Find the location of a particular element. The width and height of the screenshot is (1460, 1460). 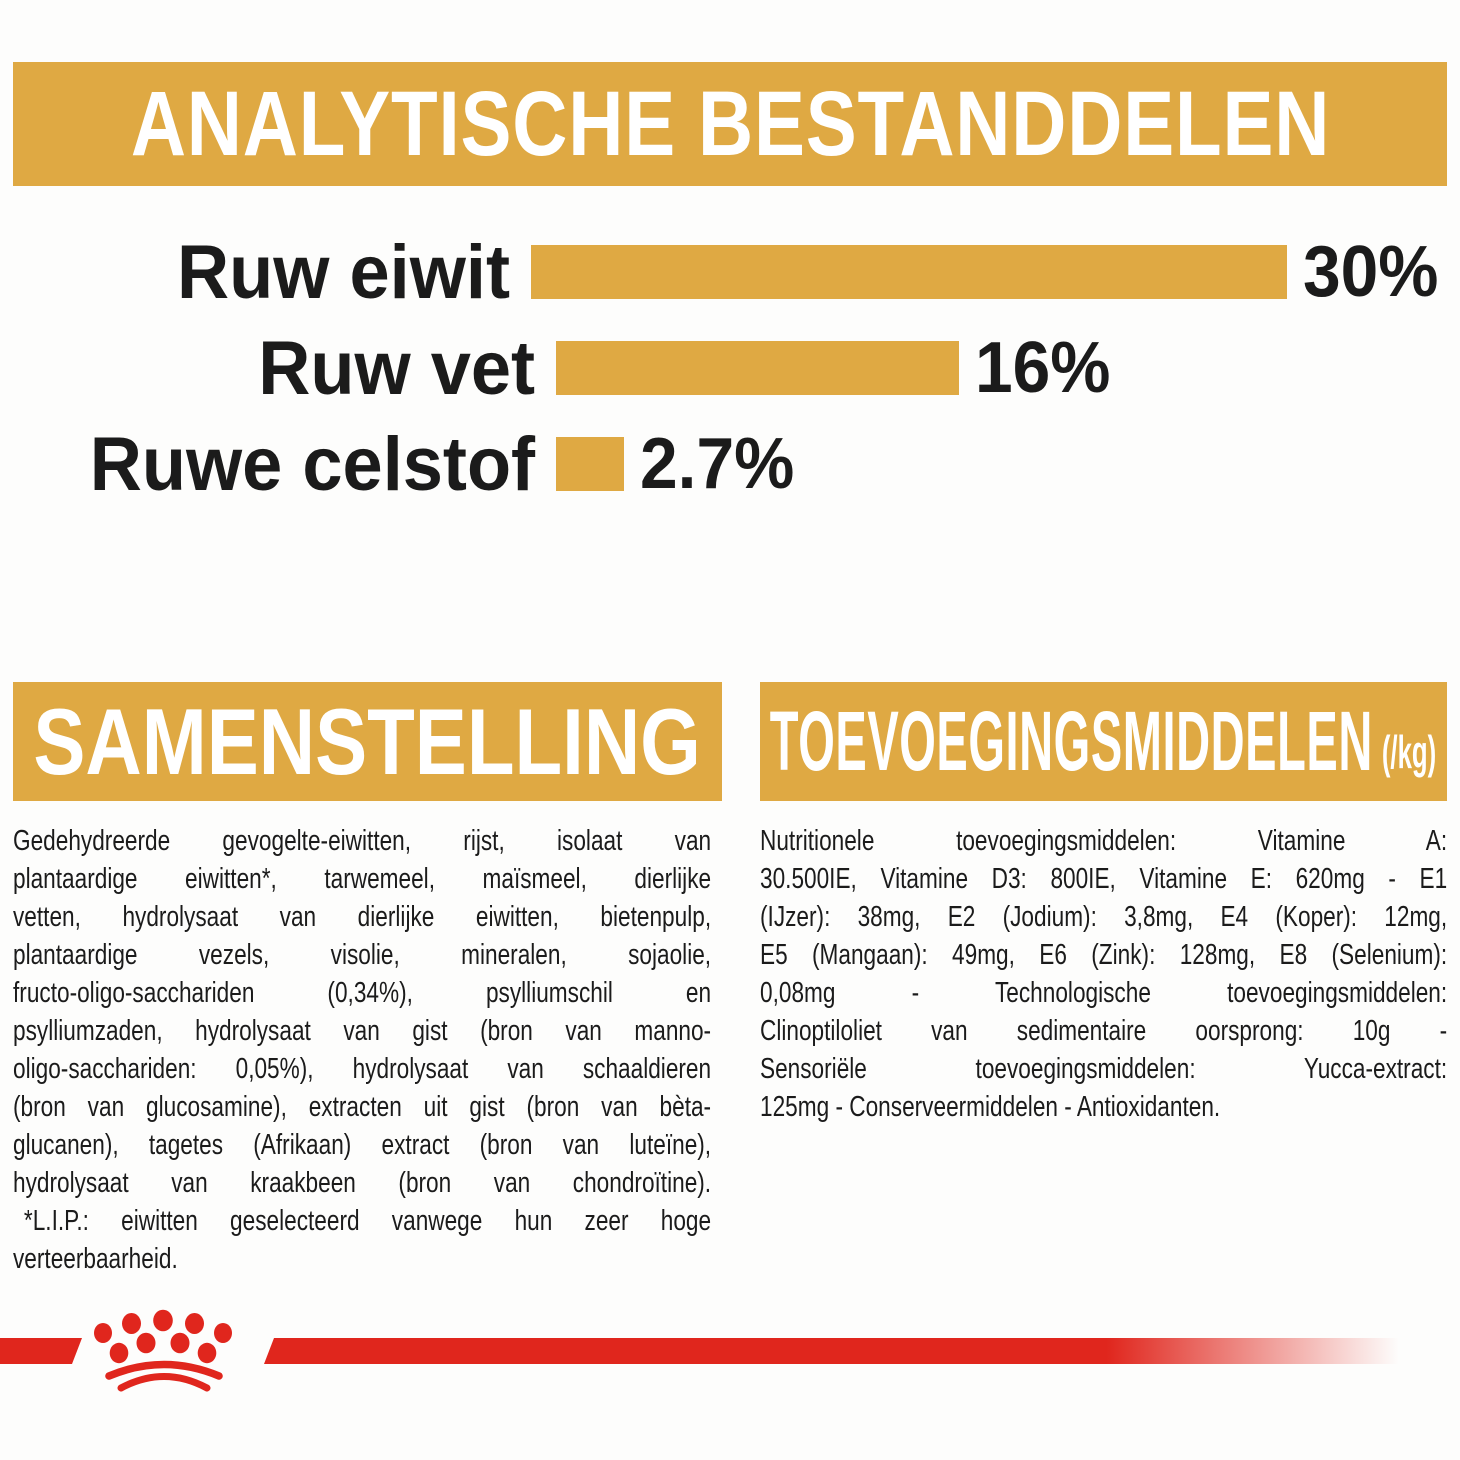

chart-row: Ruw vet 16% is located at coordinates (730, 368).